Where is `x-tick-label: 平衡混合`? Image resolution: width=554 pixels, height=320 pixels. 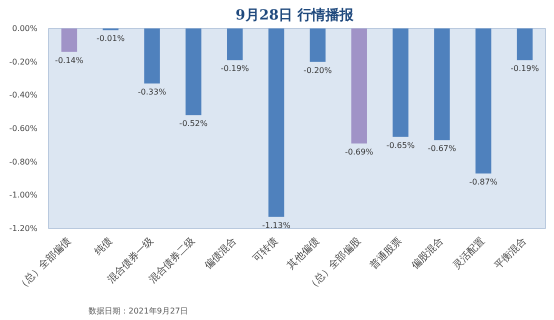 x-tick-label: 平衡混合 is located at coordinates (510, 253).